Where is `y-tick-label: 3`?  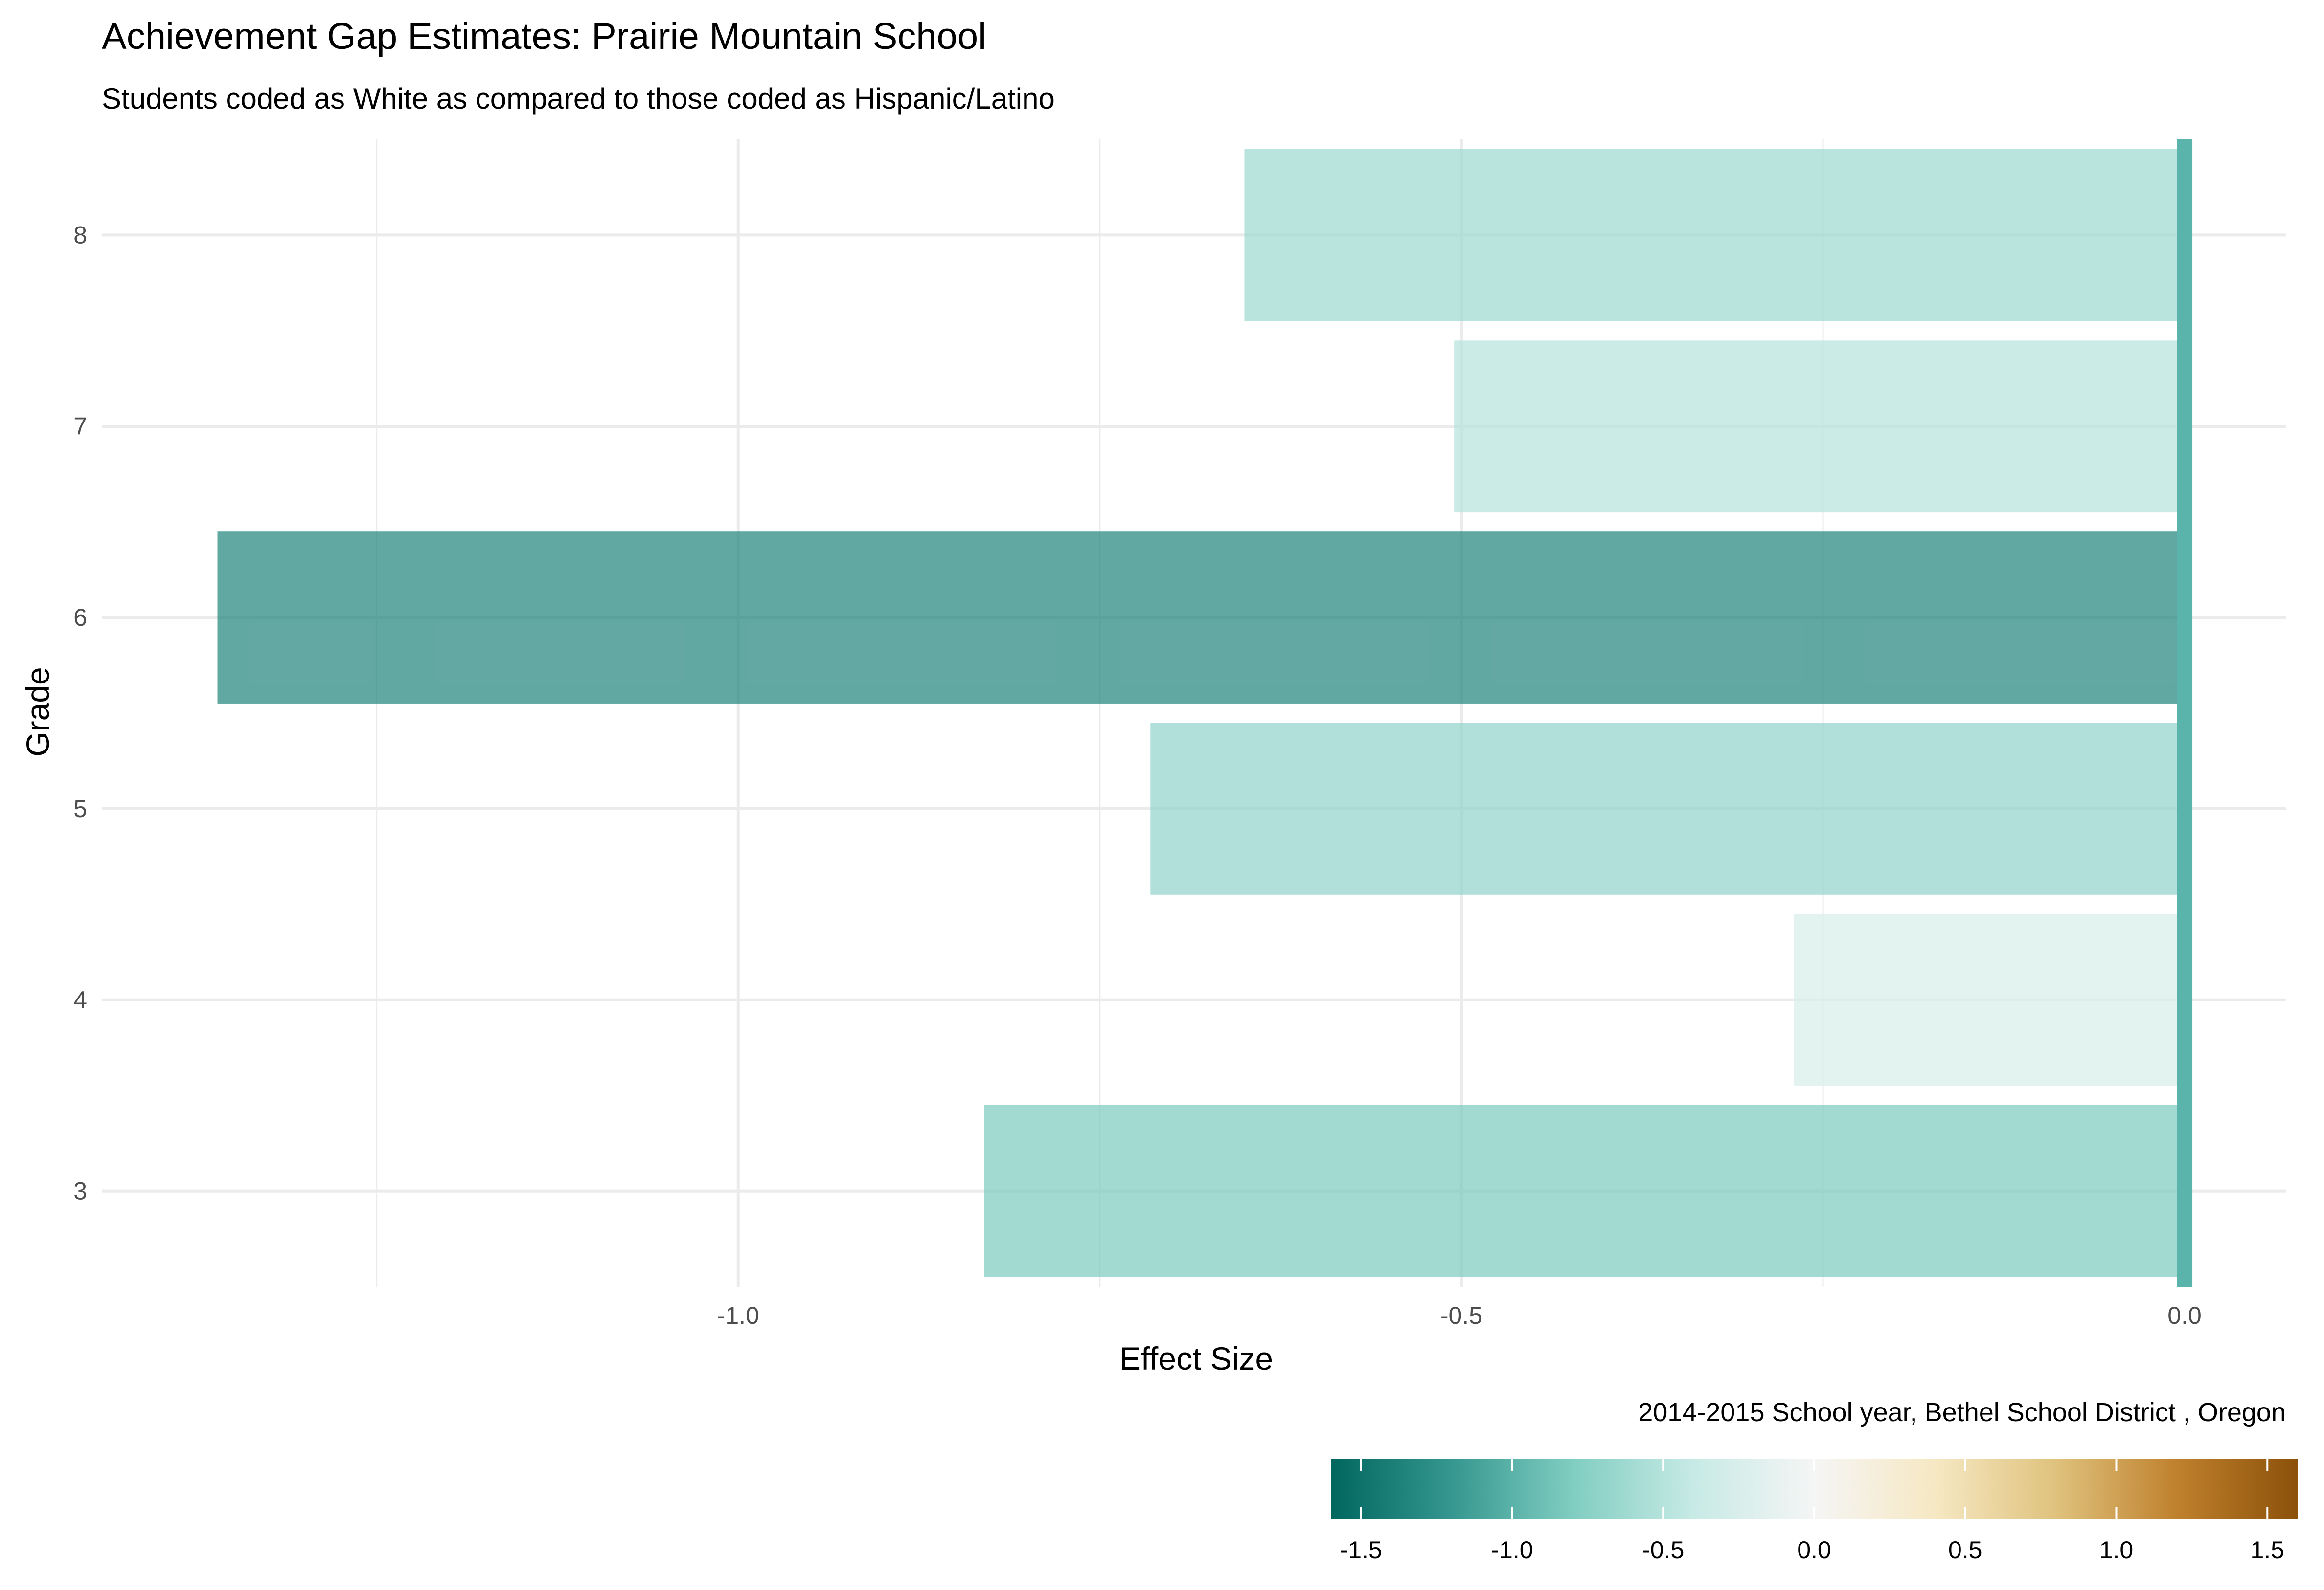 y-tick-label: 3 is located at coordinates (80, 1192).